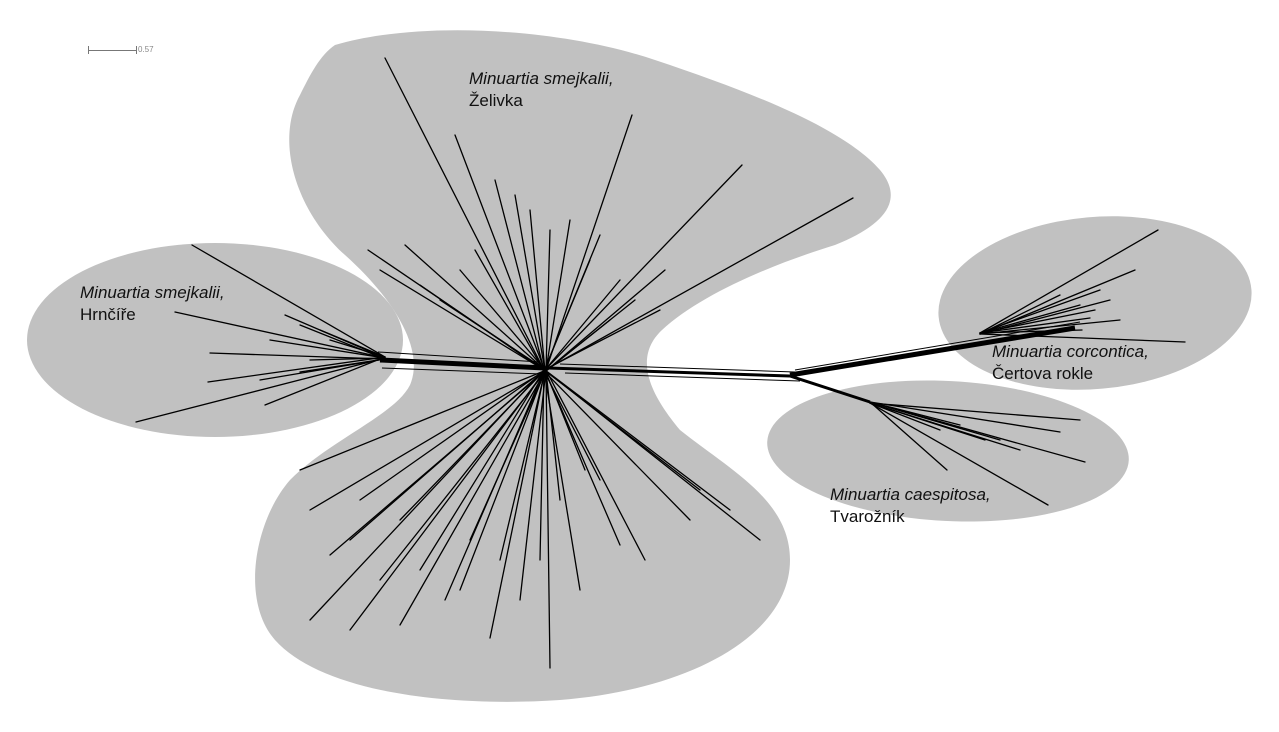 This screenshot has width=1279, height=732. I want to click on scale-bar-tick-right, so click(136, 50).